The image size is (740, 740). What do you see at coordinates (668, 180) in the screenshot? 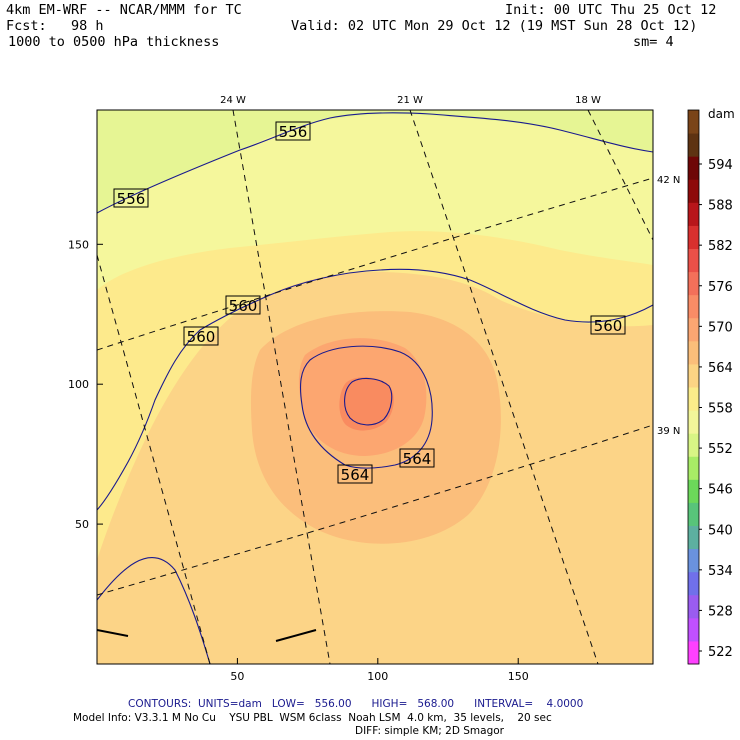
I see `latitude-label: 42 N` at bounding box center [668, 180].